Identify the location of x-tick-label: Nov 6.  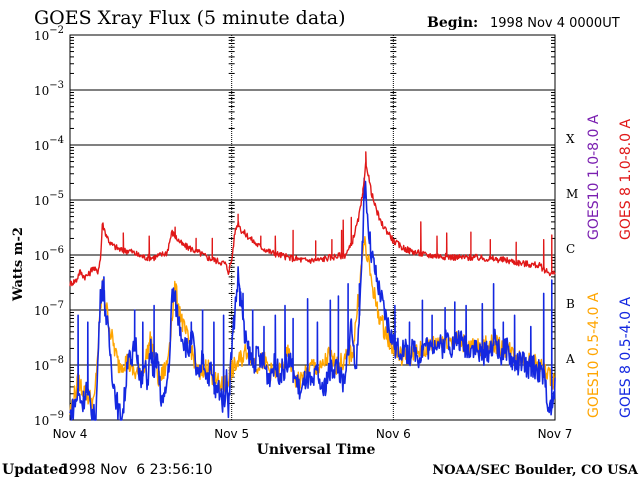
(393, 434).